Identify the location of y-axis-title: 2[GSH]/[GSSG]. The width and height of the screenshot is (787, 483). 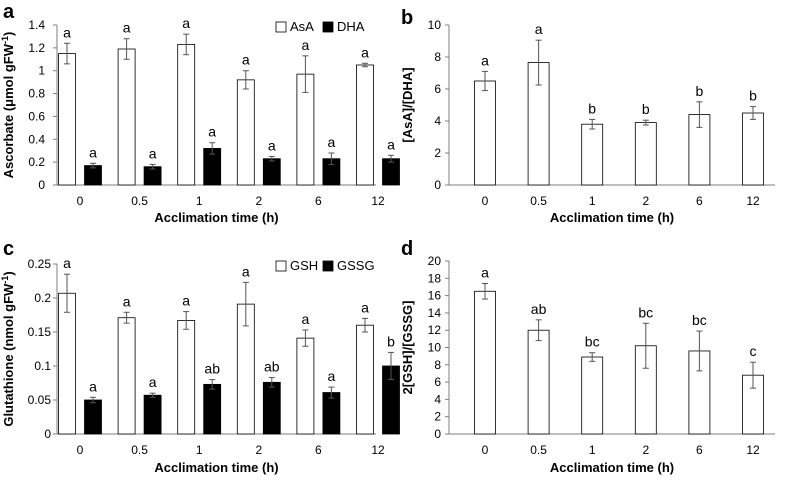
(407, 348).